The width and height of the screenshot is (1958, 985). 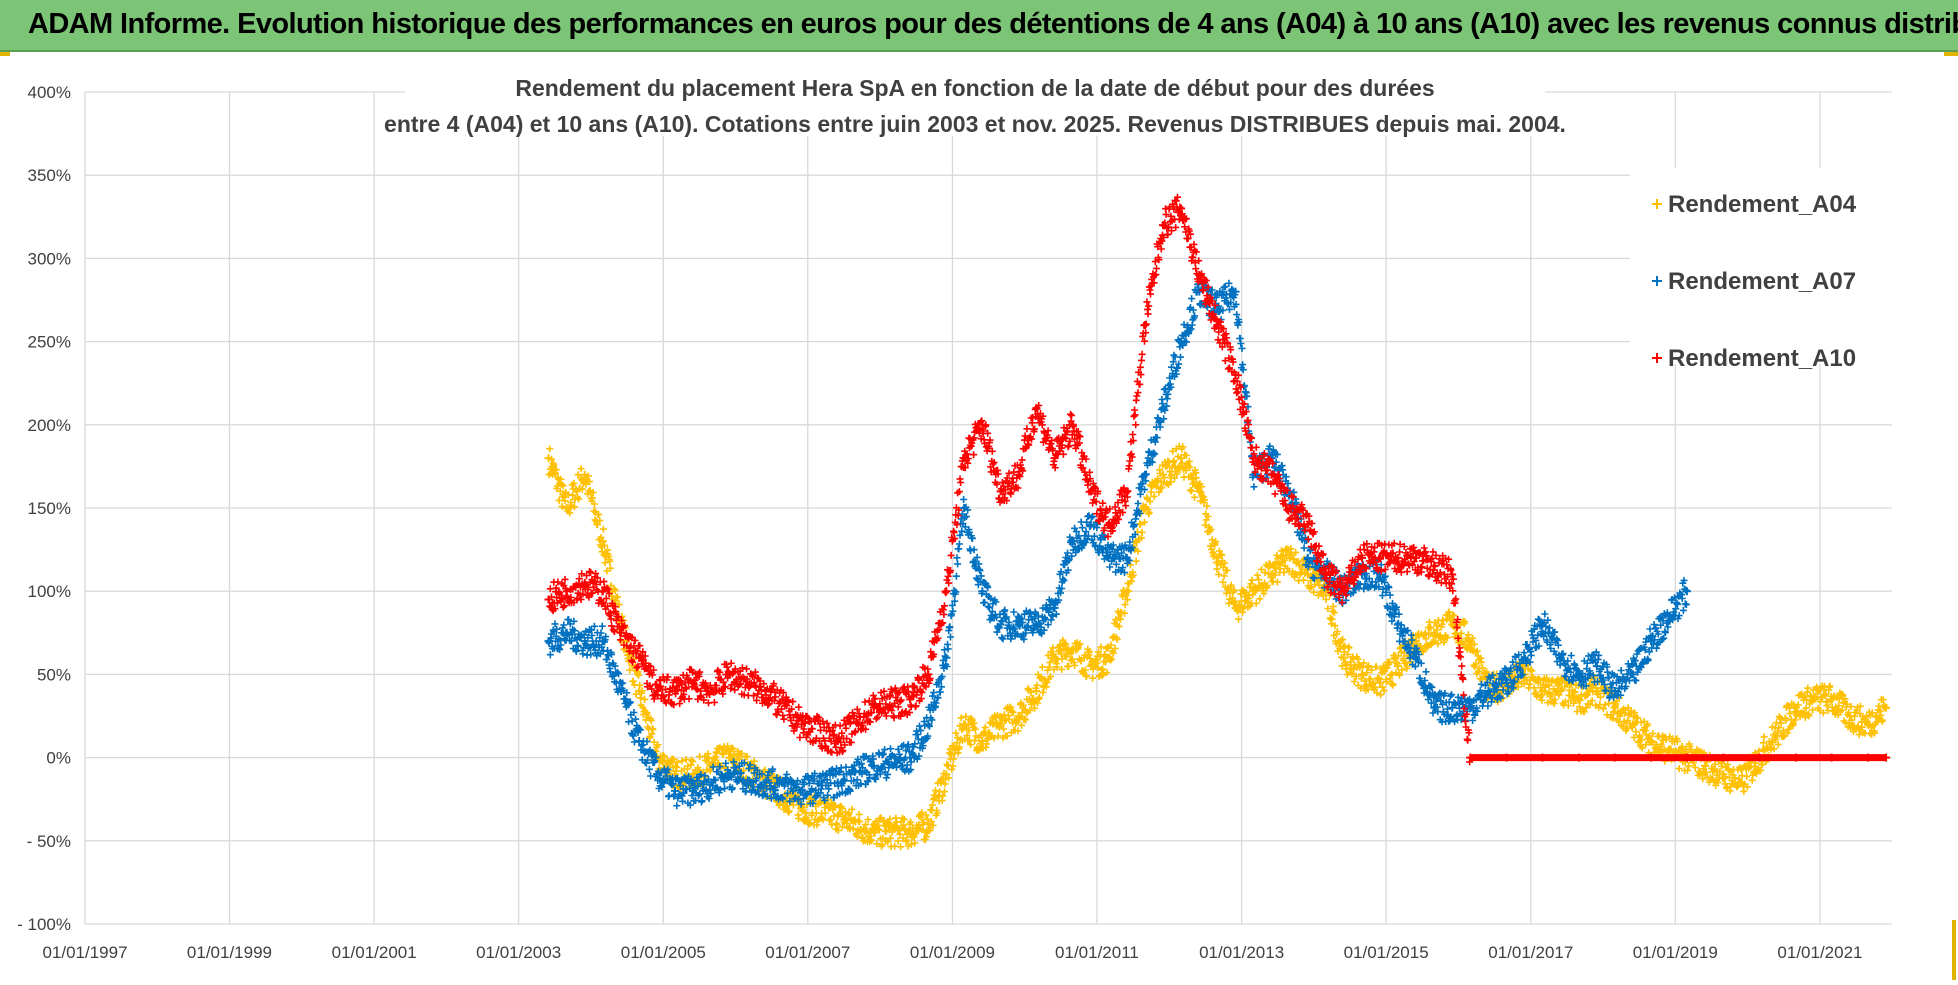 I want to click on title-background, so click(x=975, y=101).